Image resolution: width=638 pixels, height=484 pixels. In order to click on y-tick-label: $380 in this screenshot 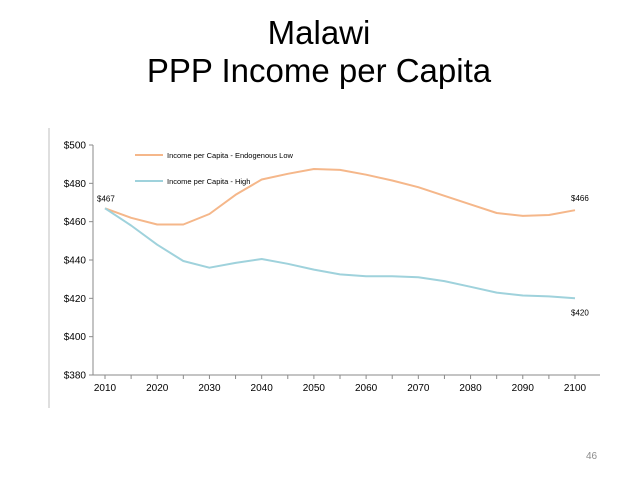, I will do `click(75, 376)`.